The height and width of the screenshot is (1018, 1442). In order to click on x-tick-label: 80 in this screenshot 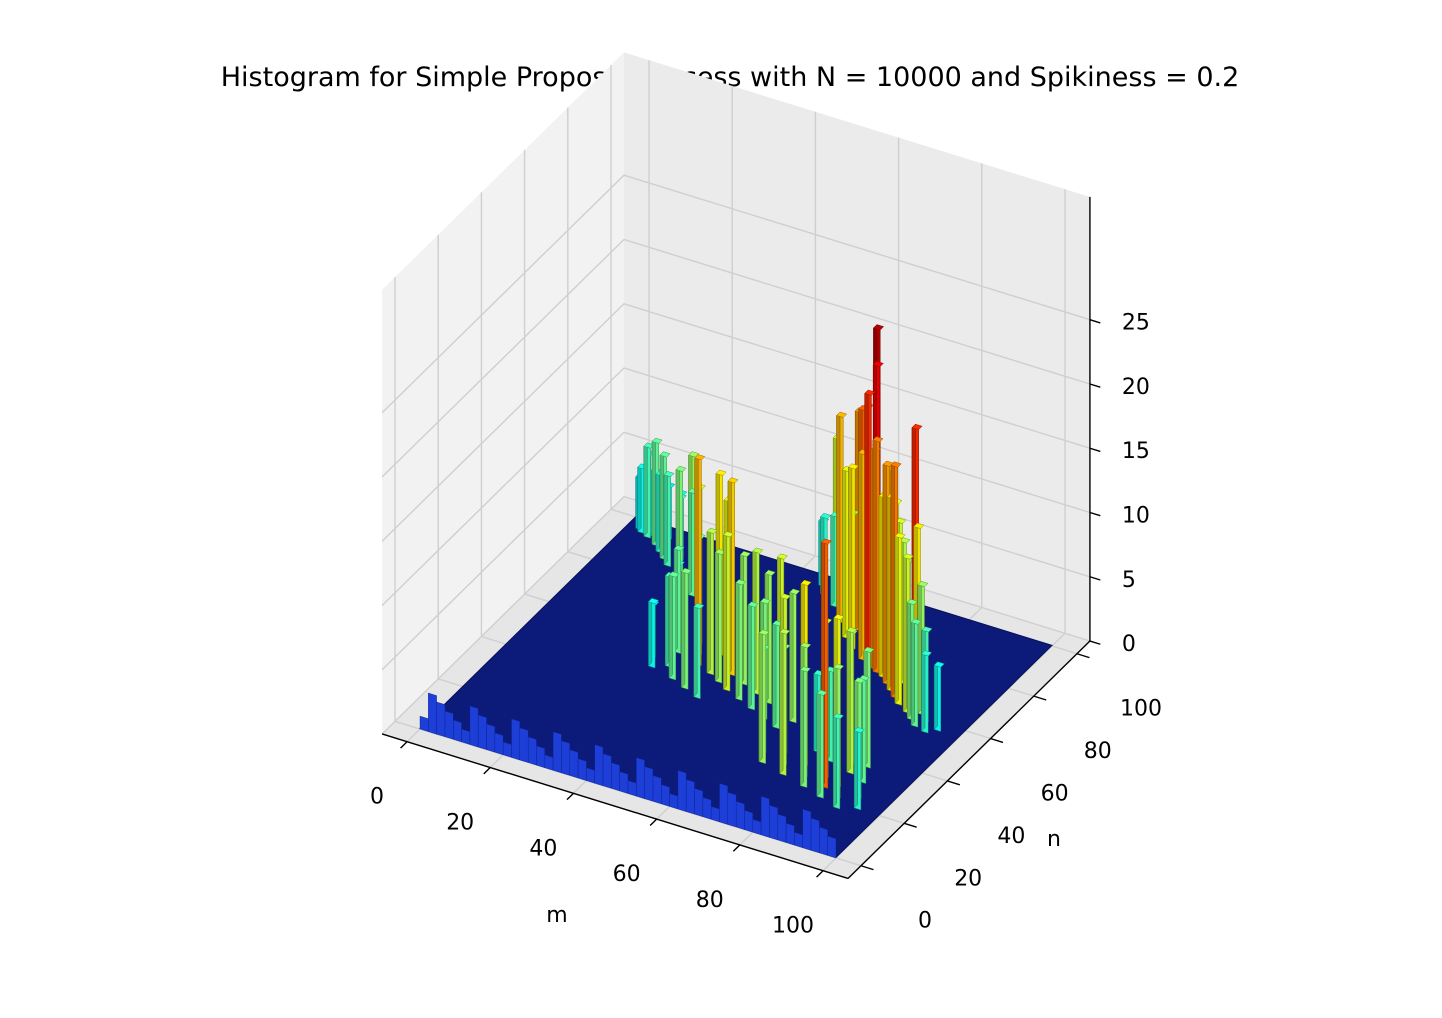, I will do `click(710, 900)`.